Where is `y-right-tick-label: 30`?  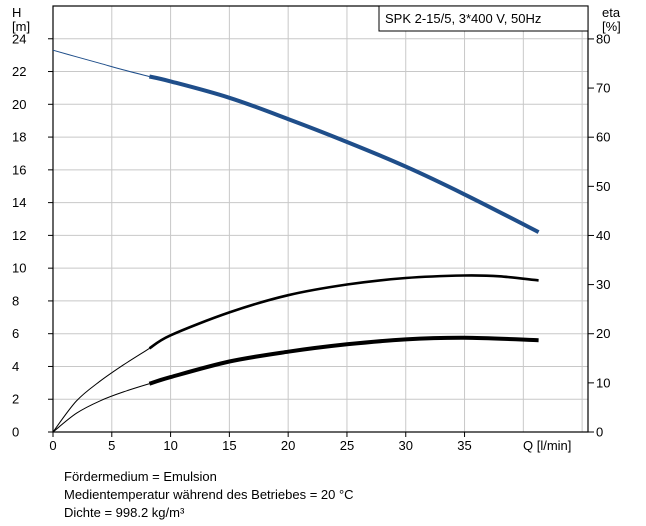
y-right-tick-label: 30 is located at coordinates (603, 284).